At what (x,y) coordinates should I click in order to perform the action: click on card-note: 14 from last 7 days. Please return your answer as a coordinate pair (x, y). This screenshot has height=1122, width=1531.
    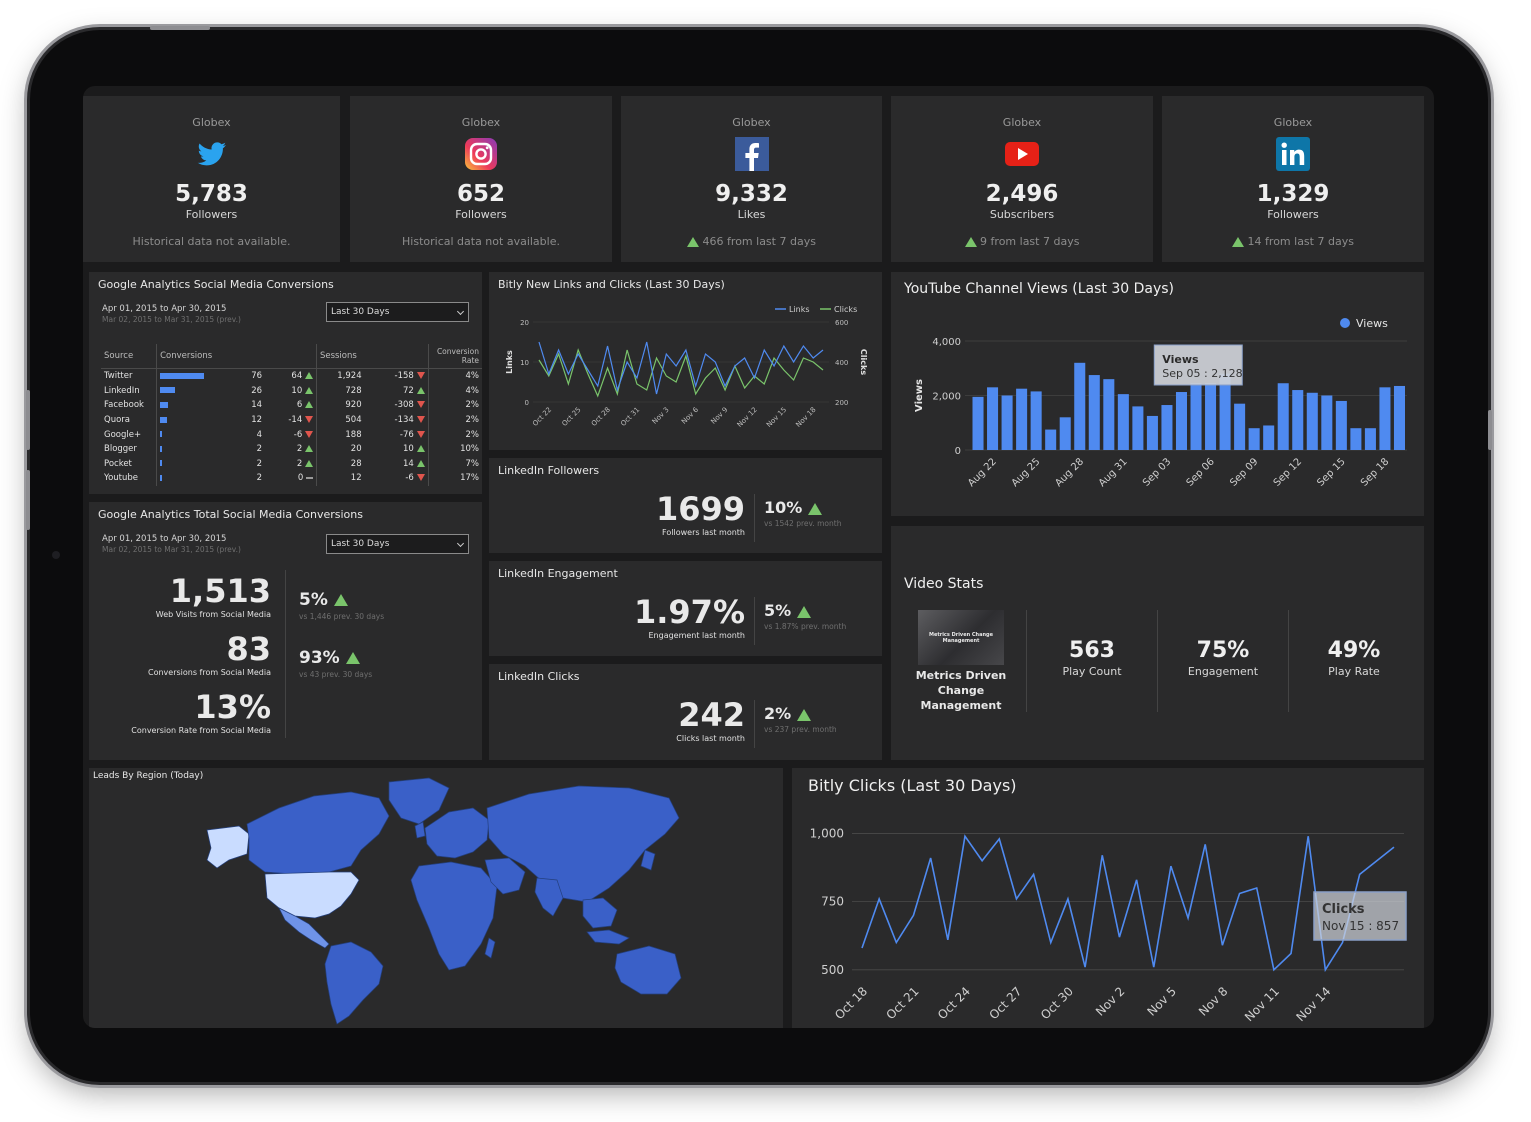
    Looking at the image, I should click on (1293, 241).